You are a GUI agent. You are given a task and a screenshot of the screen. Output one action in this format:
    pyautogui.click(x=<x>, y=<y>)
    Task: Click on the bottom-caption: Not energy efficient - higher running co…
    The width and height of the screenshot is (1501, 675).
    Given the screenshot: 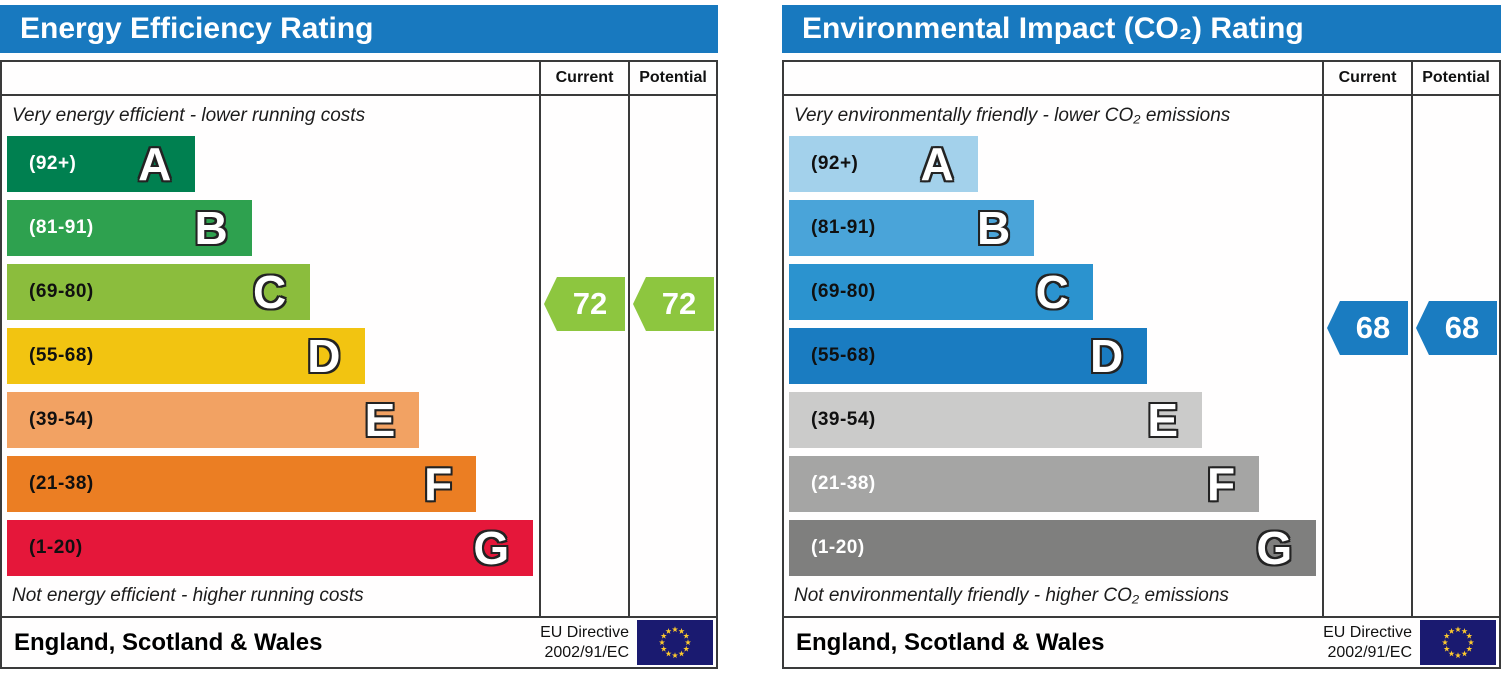 What is the action you would take?
    pyautogui.click(x=188, y=595)
    